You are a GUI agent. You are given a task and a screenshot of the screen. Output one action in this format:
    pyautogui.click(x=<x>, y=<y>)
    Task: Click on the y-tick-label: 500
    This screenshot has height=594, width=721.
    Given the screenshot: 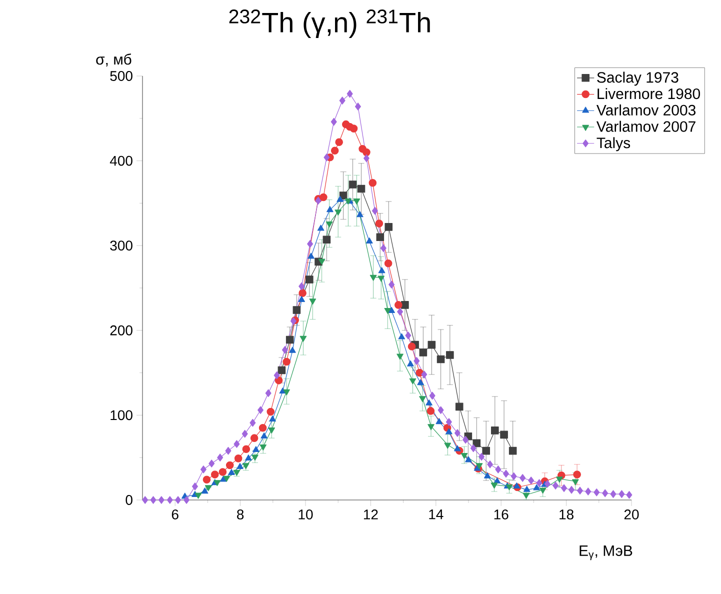 What is the action you would take?
    pyautogui.click(x=121, y=76)
    